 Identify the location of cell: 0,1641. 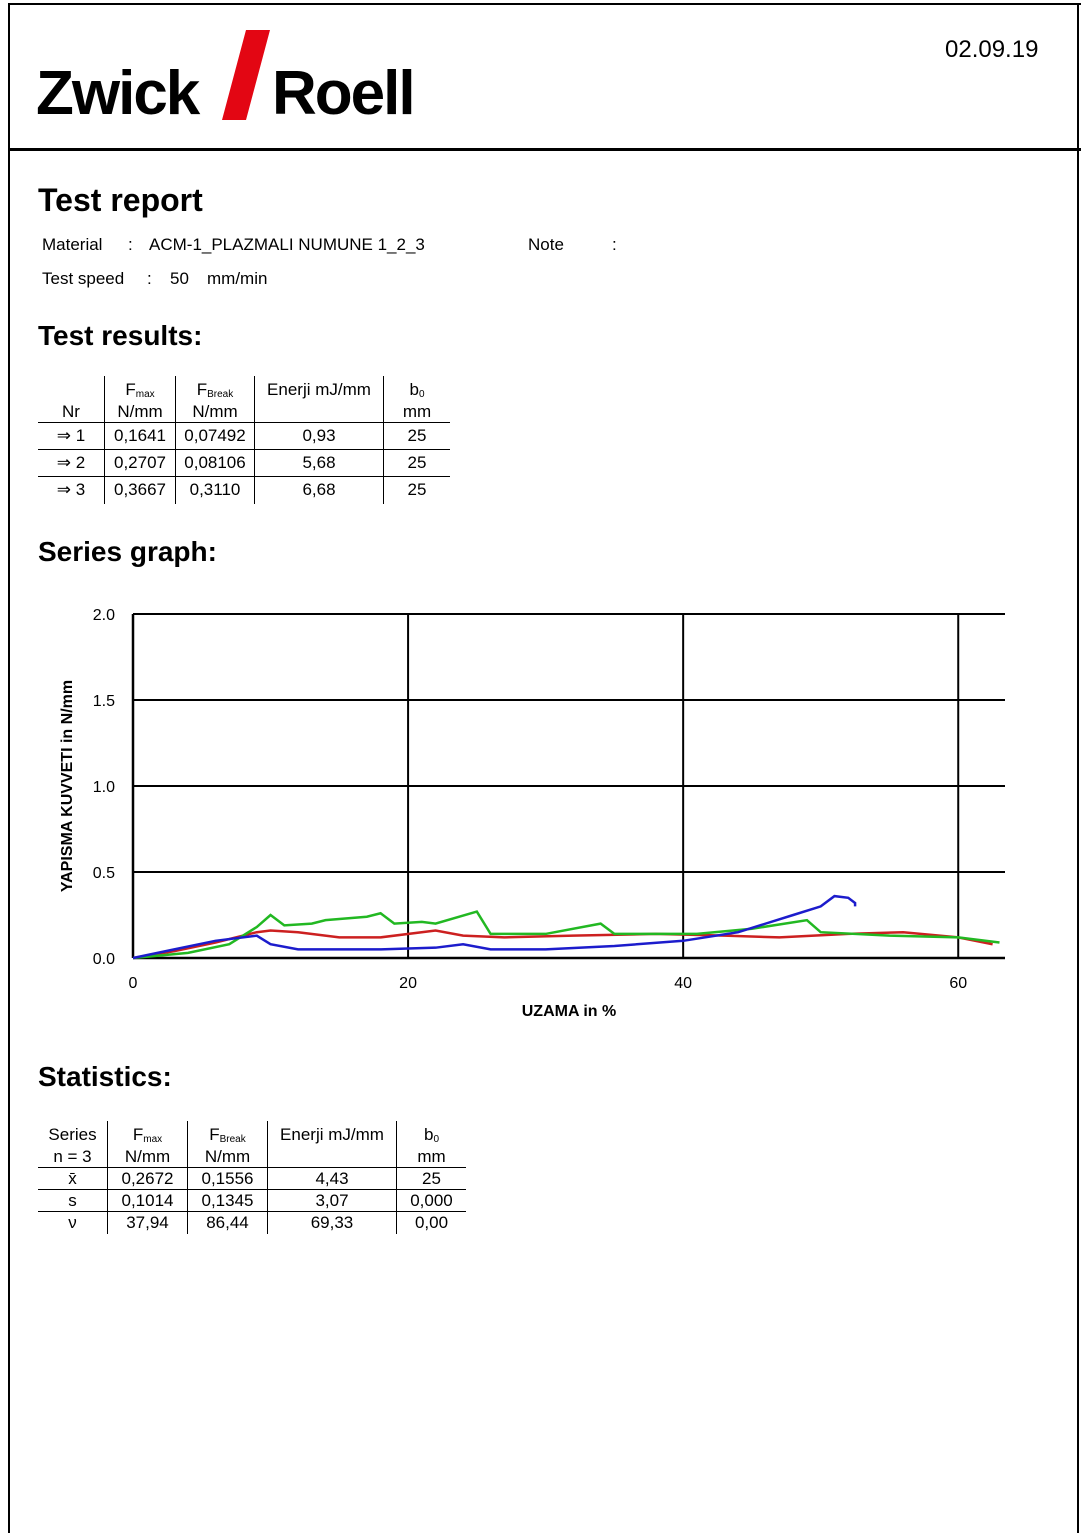
(140, 436).